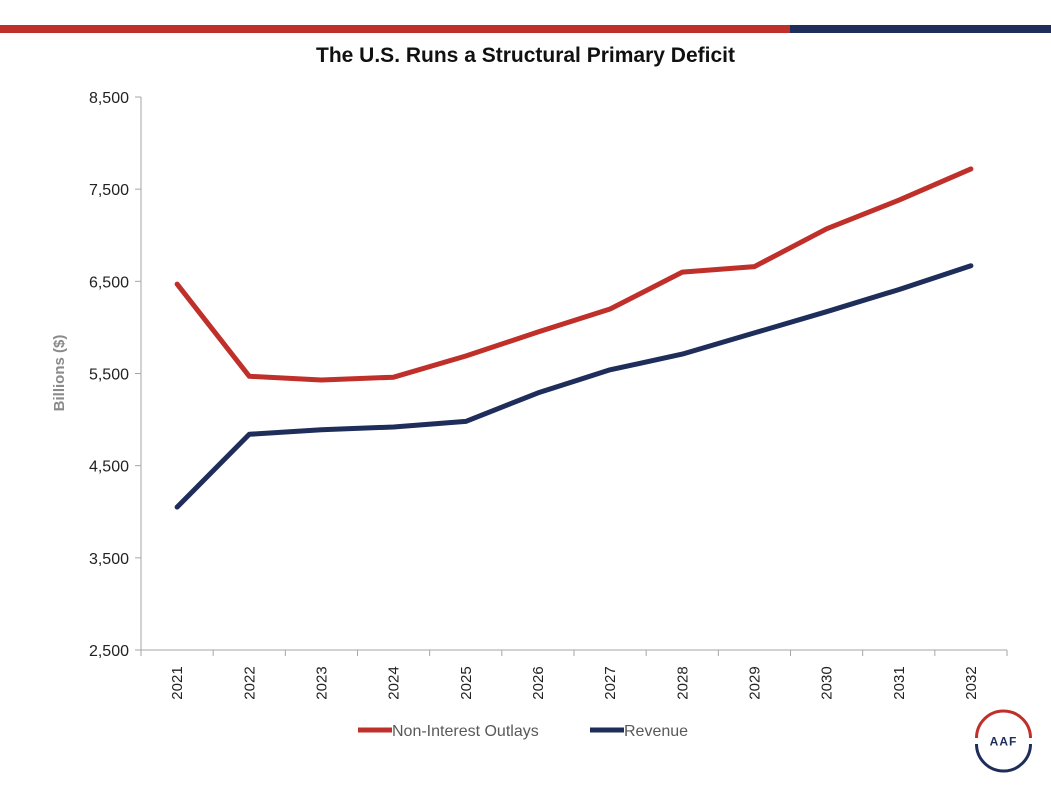  I want to click on x-tick-label: 2021, so click(177, 682).